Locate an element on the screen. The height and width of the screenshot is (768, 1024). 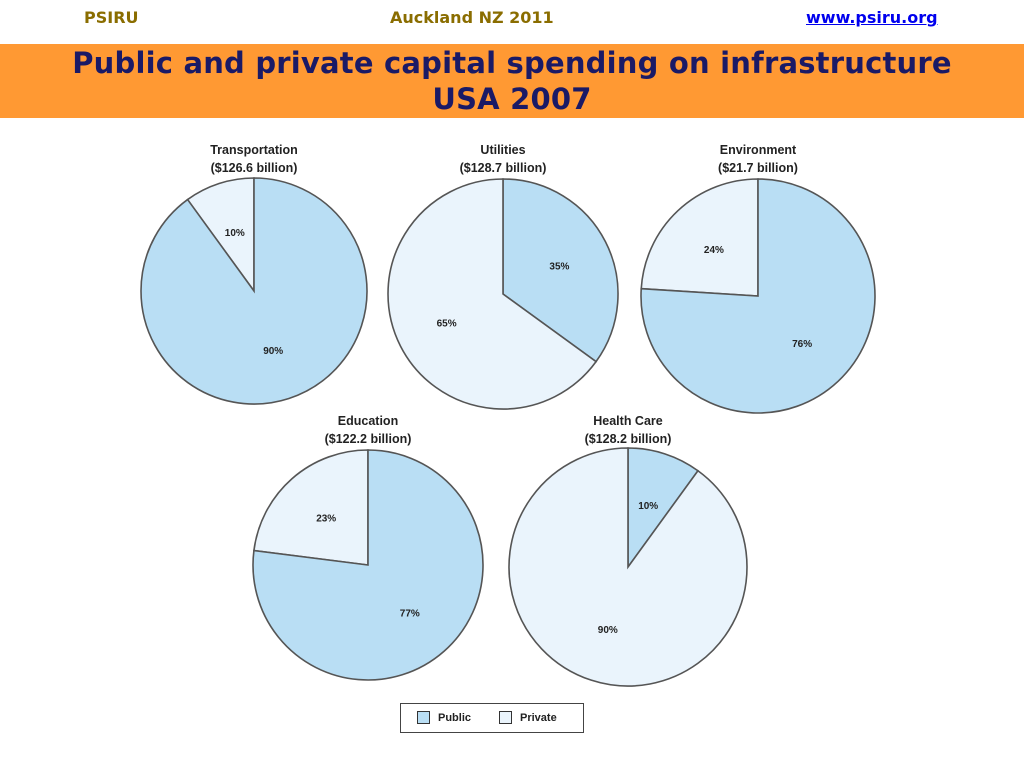
legend-item-public: Public is located at coordinates (444, 717).